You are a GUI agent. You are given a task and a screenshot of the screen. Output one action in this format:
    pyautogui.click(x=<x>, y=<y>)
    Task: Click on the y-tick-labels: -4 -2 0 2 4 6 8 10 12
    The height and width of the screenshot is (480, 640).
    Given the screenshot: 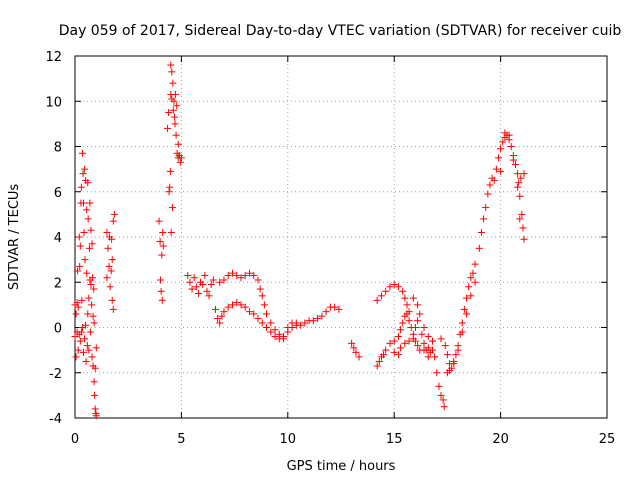 What is the action you would take?
    pyautogui.click(x=53, y=238)
    